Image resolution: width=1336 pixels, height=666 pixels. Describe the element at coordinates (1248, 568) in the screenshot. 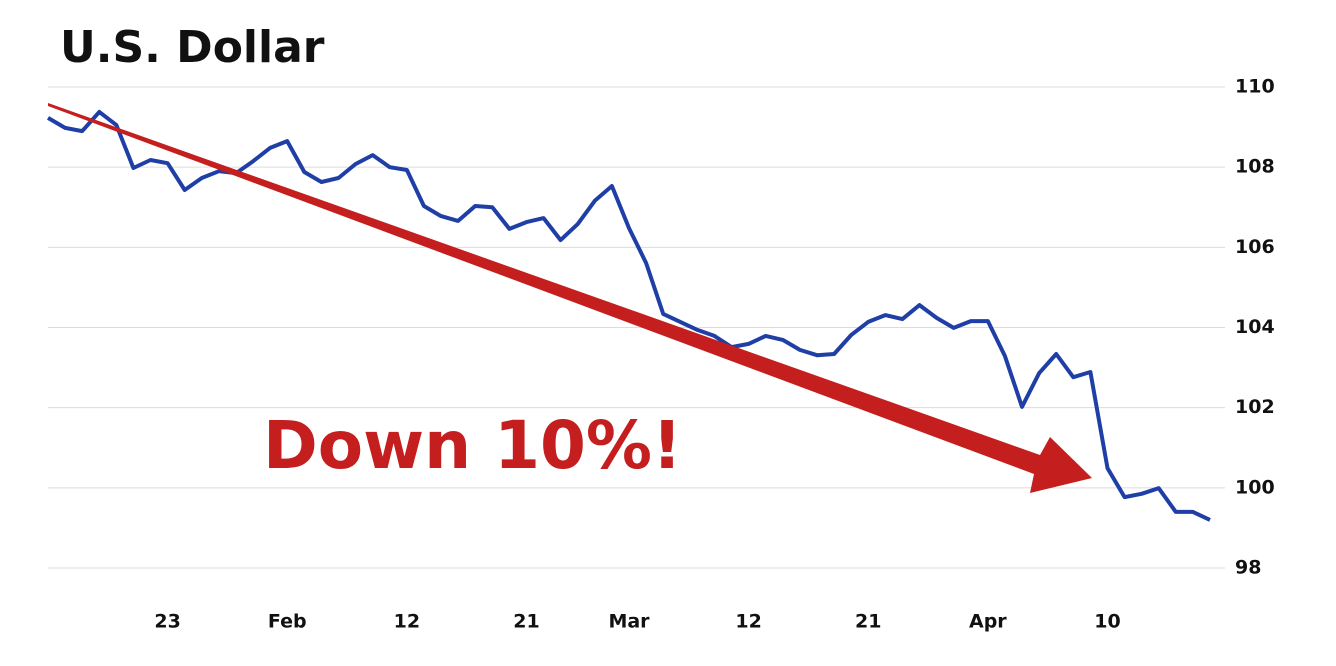

I see `y-tick-label: 98` at that location.